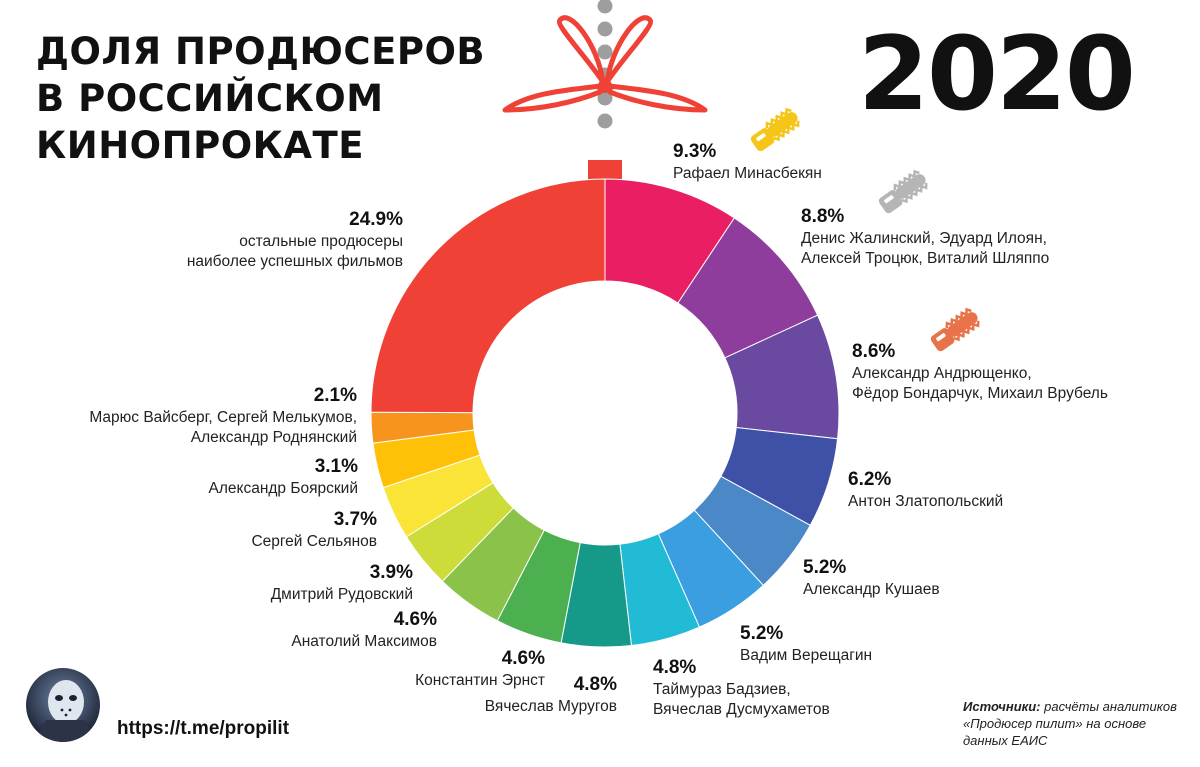 This screenshot has height=767, width=1200. What do you see at coordinates (874, 351) in the screenshot?
I see `slice-percent: 8.6%` at bounding box center [874, 351].